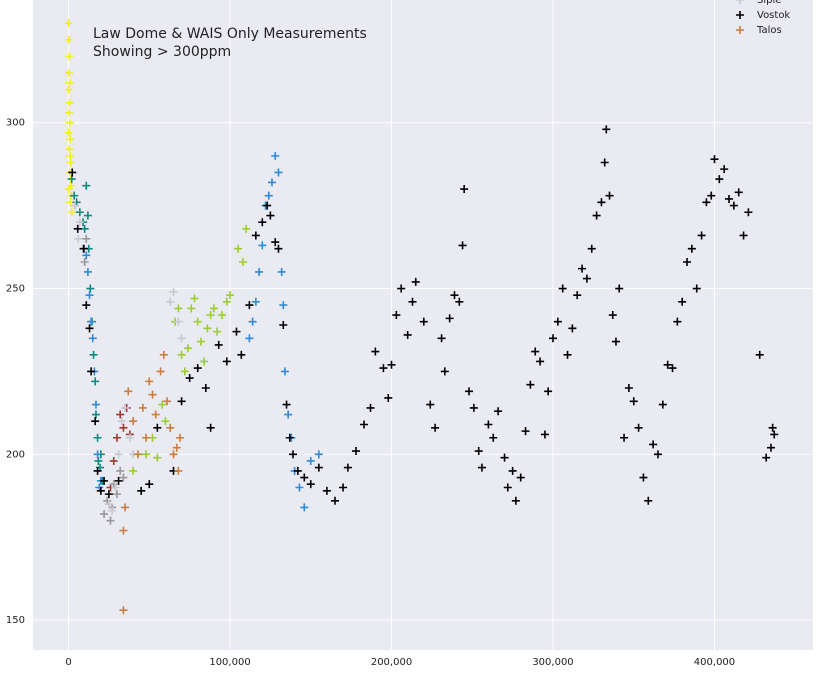  I want to click on x-tick-label: 300,000, so click(552, 662).